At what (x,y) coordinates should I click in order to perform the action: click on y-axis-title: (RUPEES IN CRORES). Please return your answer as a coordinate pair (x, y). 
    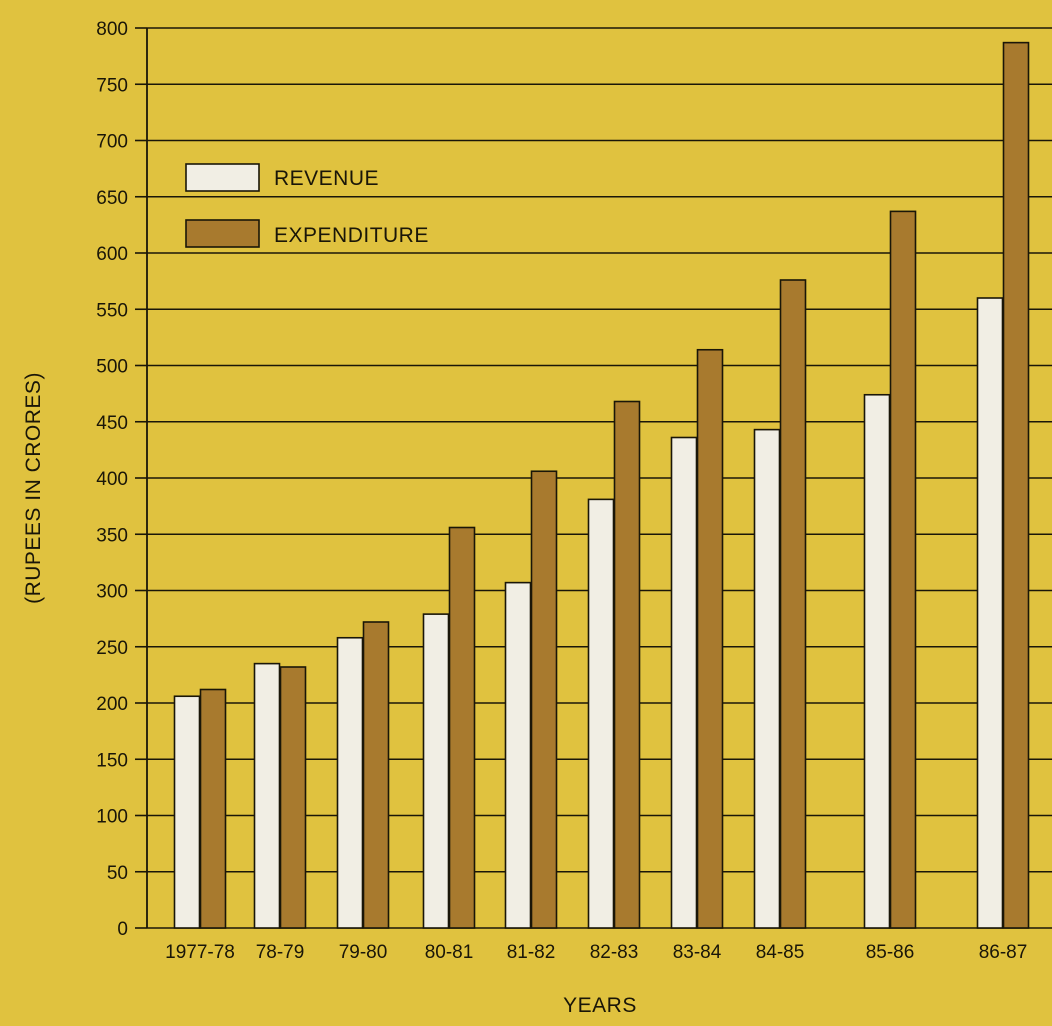
    Looking at the image, I should click on (33, 488).